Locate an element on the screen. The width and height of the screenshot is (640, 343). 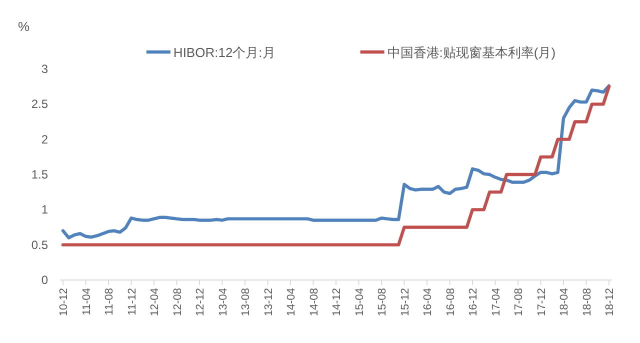
x-tick-label: 15-12 is located at coordinates (405, 302).